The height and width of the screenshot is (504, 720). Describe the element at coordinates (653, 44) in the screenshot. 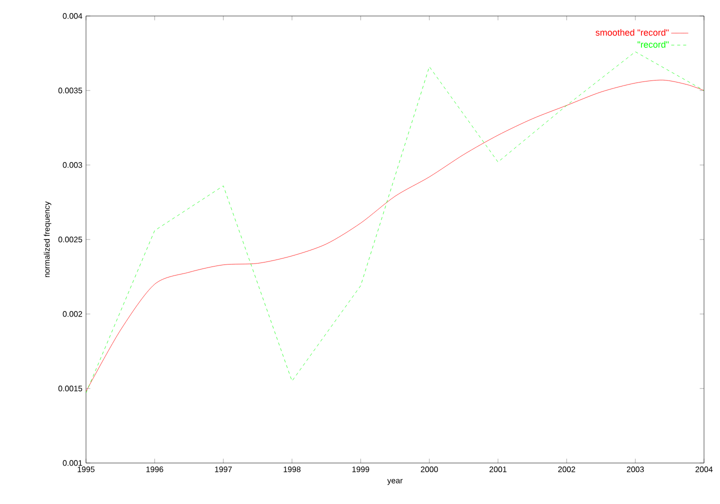

I see `legend-label: "record"` at that location.